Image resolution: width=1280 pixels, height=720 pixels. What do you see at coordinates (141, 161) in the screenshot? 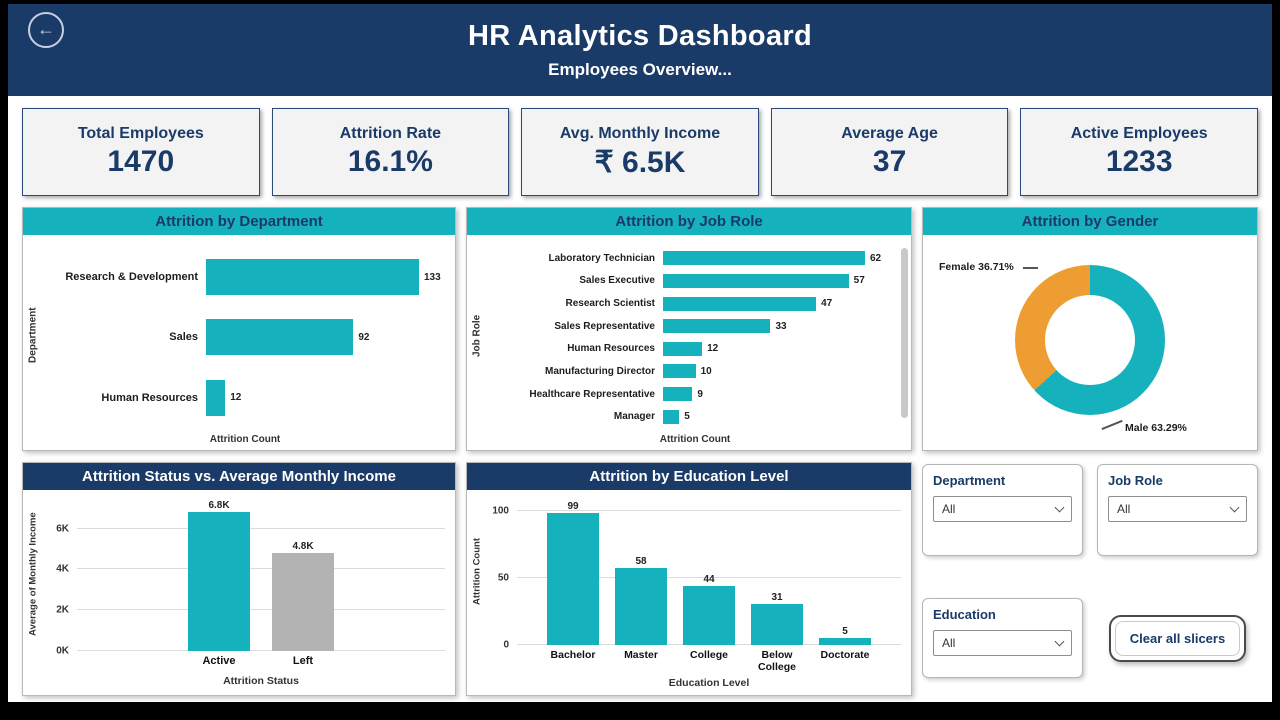
I see `kpi-value: 1470` at bounding box center [141, 161].